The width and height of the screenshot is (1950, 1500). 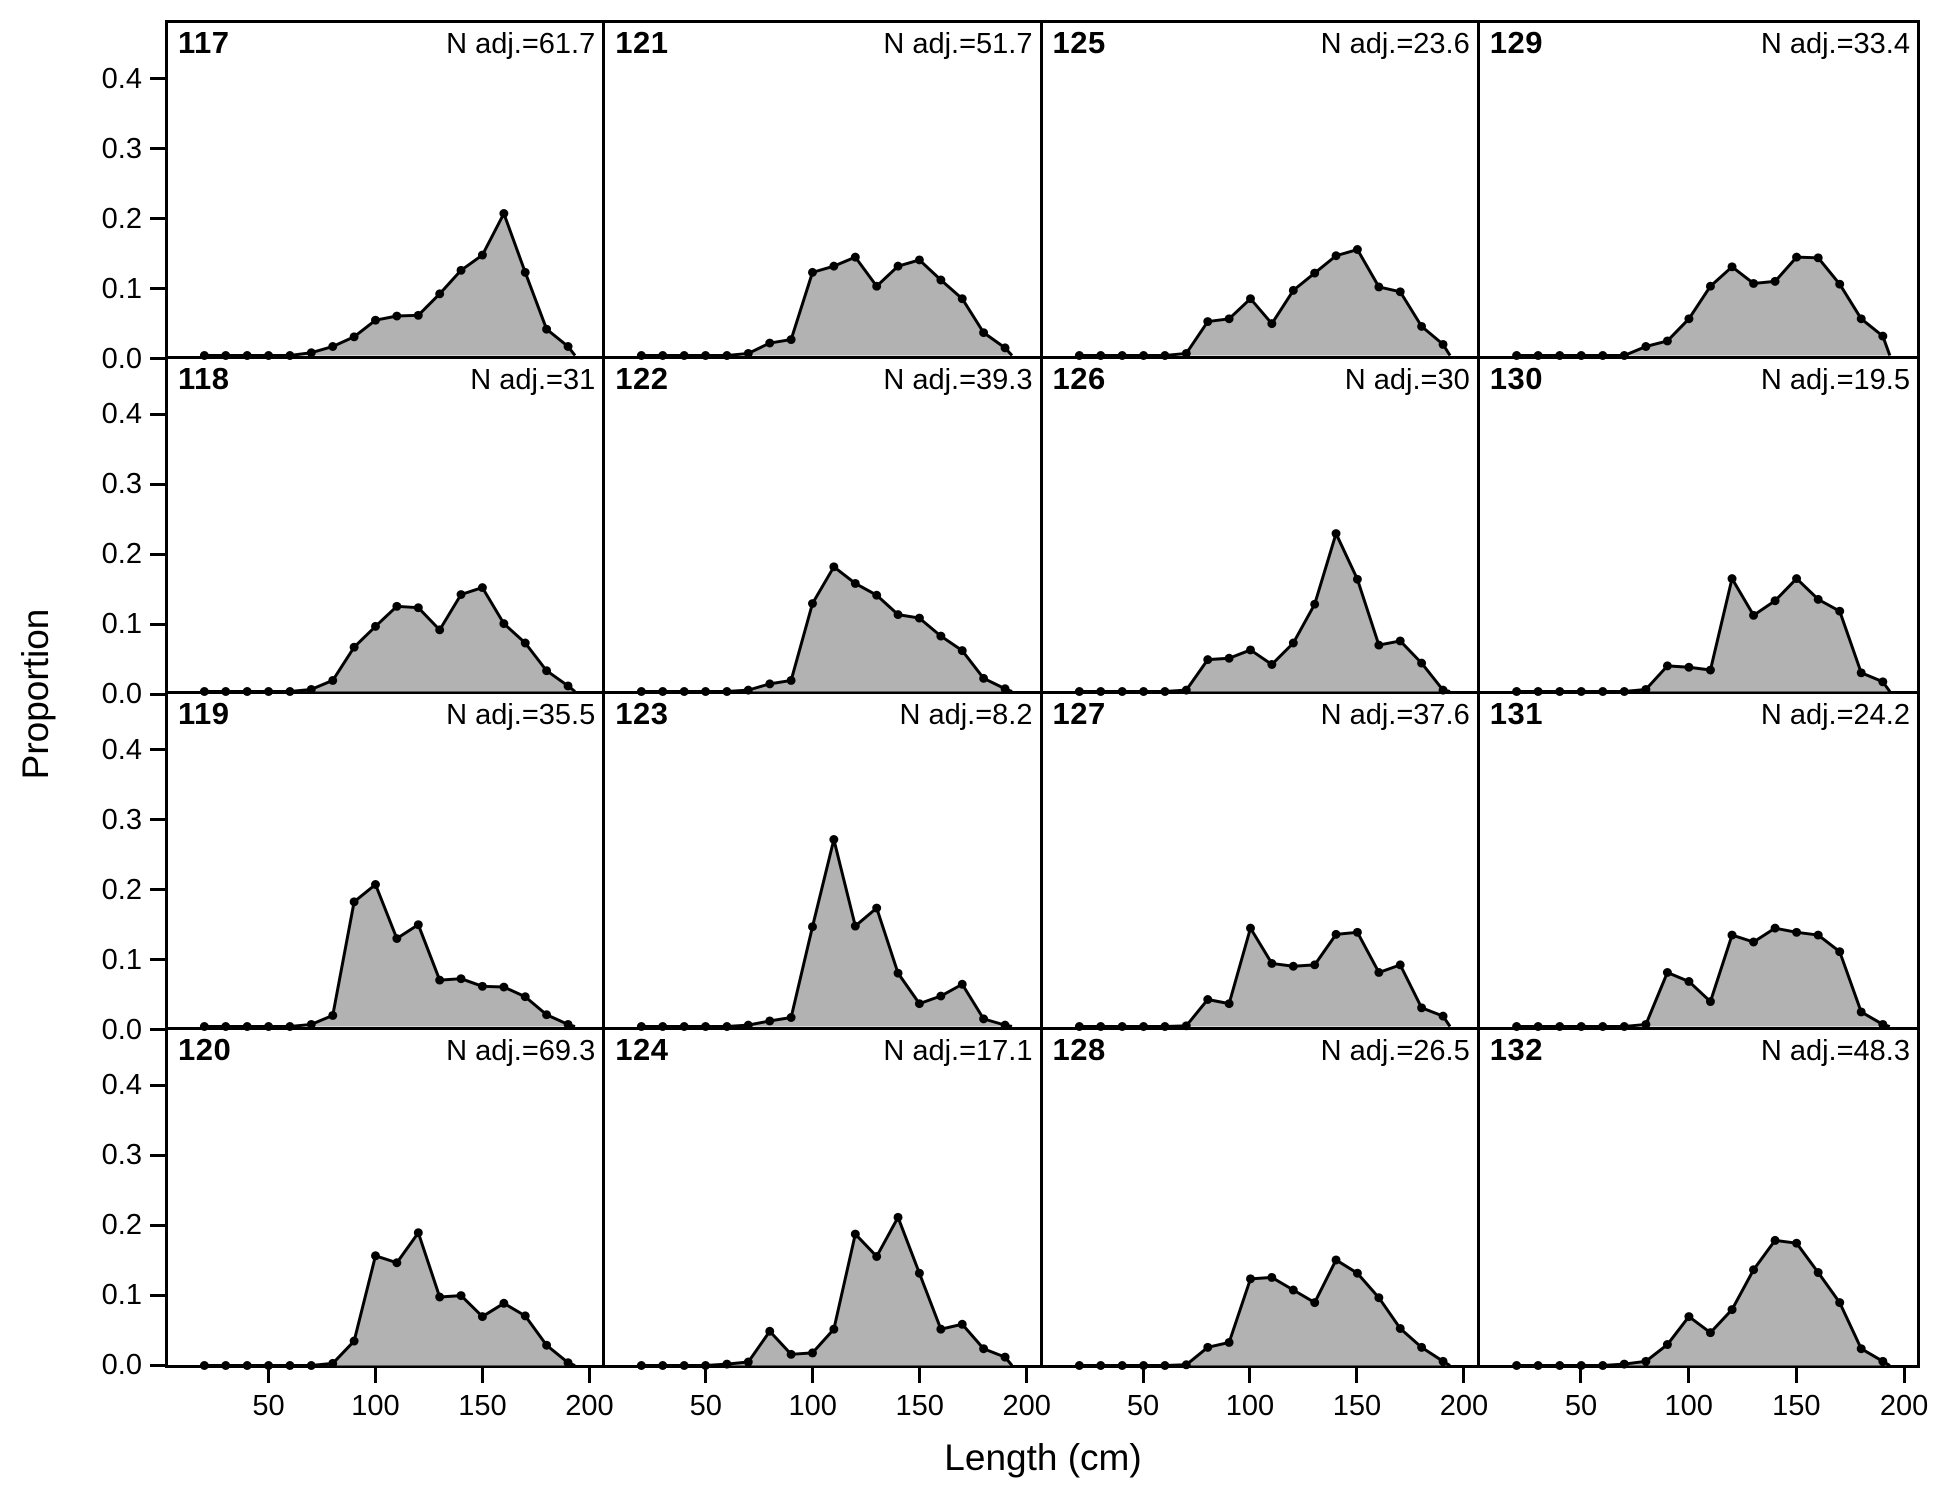 I want to click on n-adj-label: N adj.=26.5, so click(x=1395, y=1050).